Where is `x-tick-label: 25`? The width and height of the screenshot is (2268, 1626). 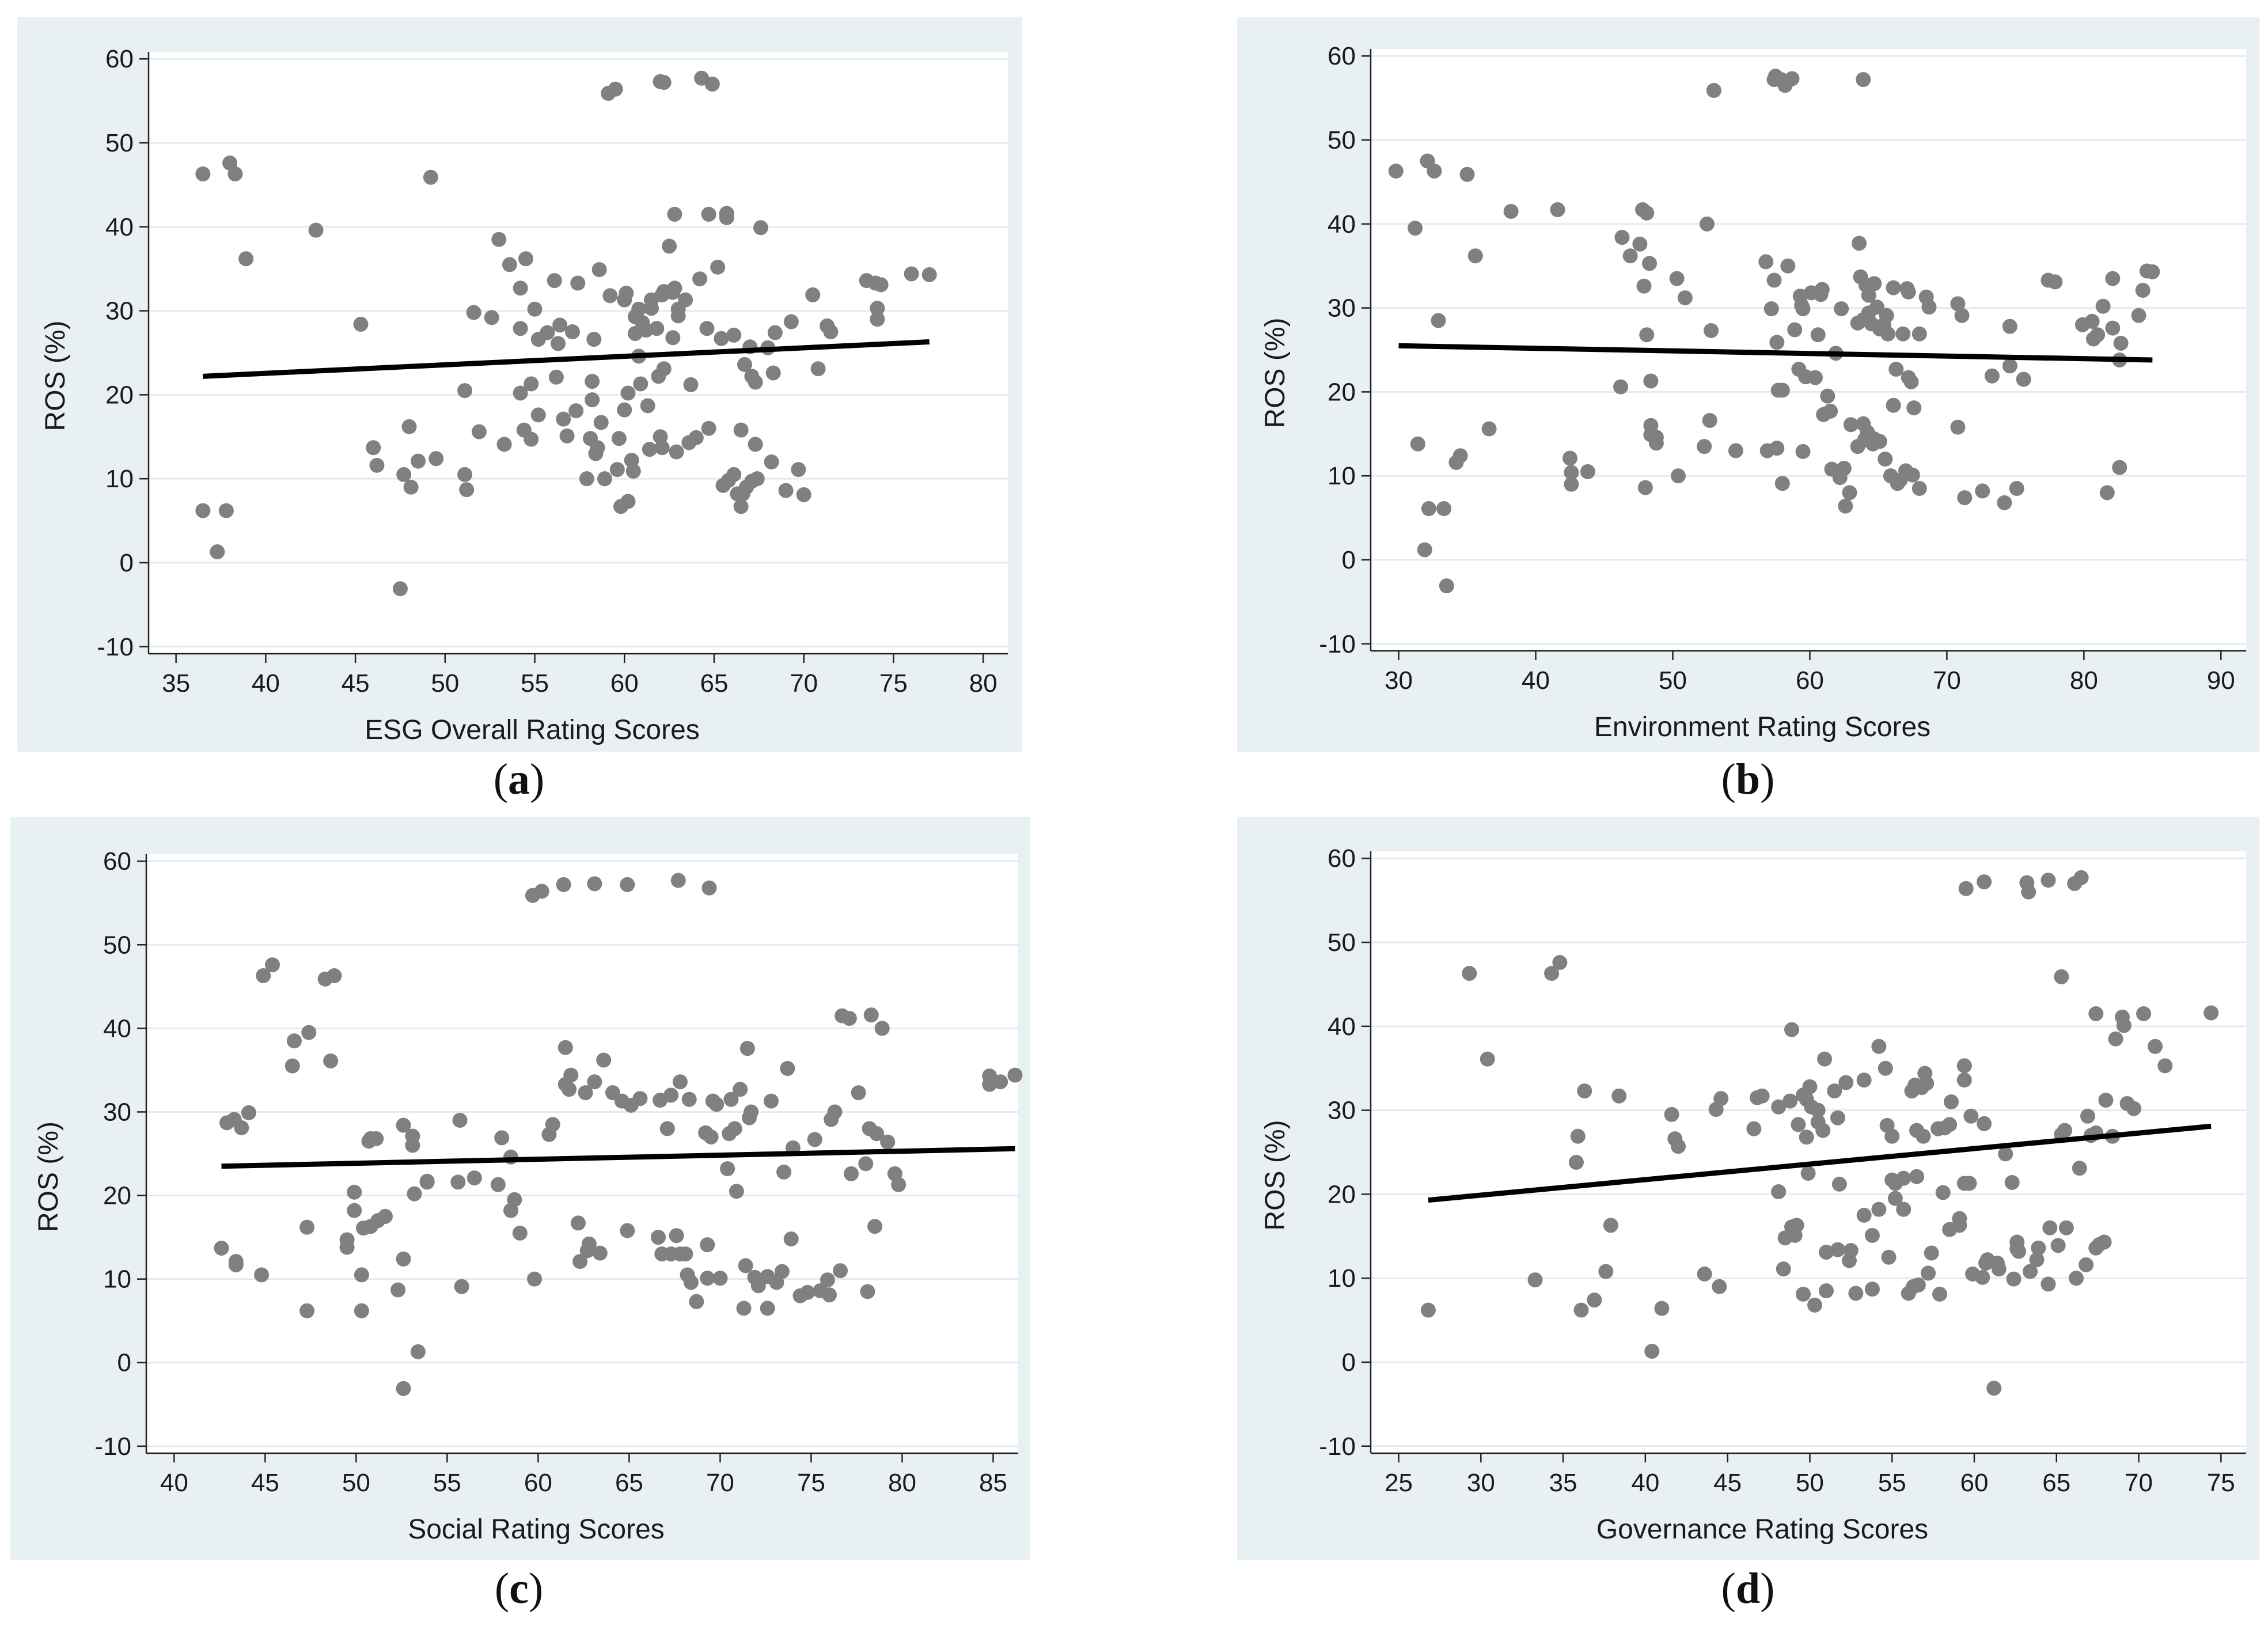 x-tick-label: 25 is located at coordinates (1399, 1483).